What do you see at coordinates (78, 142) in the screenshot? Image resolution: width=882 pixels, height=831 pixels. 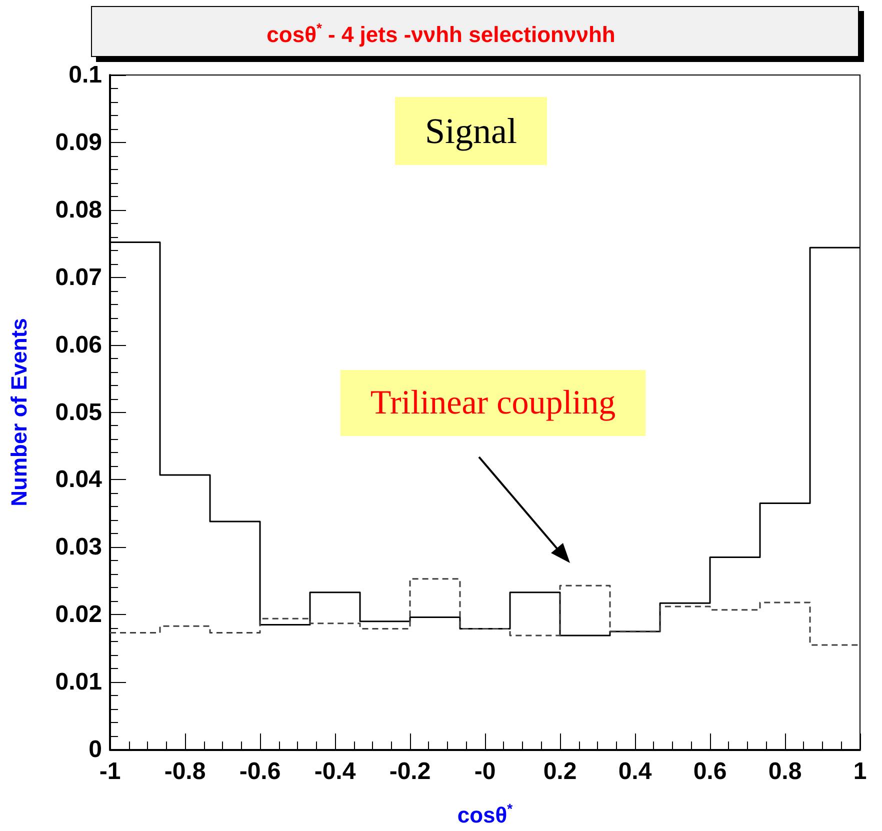 I see `y-tick-label: 0.09` at bounding box center [78, 142].